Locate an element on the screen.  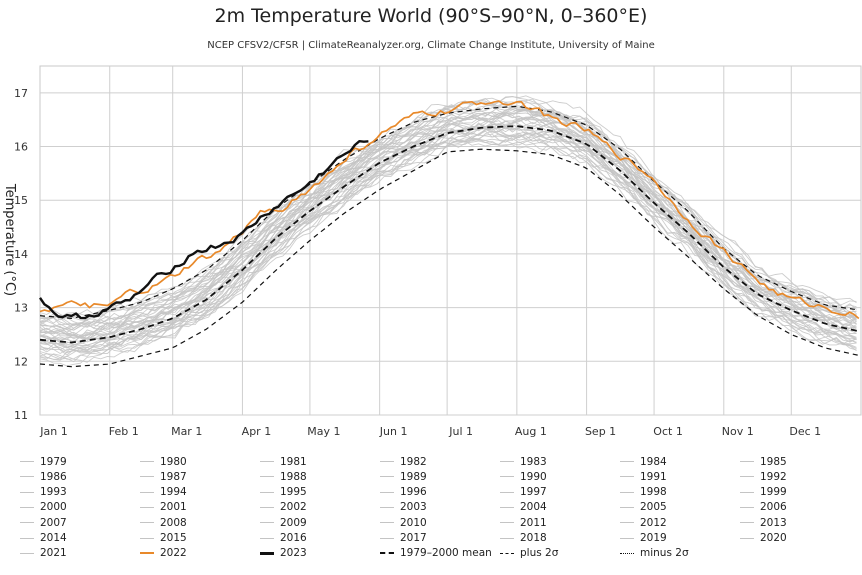
legend-label: 1984 is located at coordinates (653, 461).